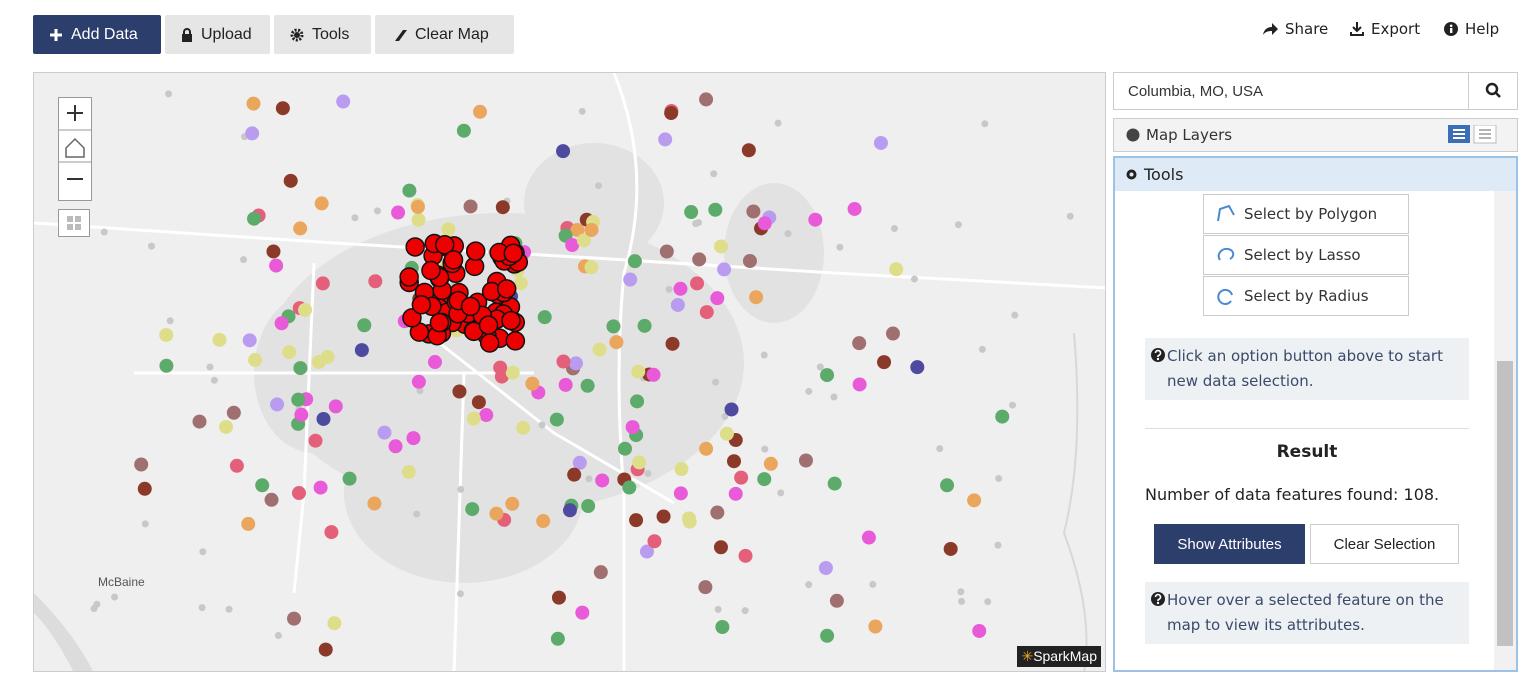 Image resolution: width=1536 pixels, height=680 pixels. I want to click on share-link: Share, so click(1295, 29).